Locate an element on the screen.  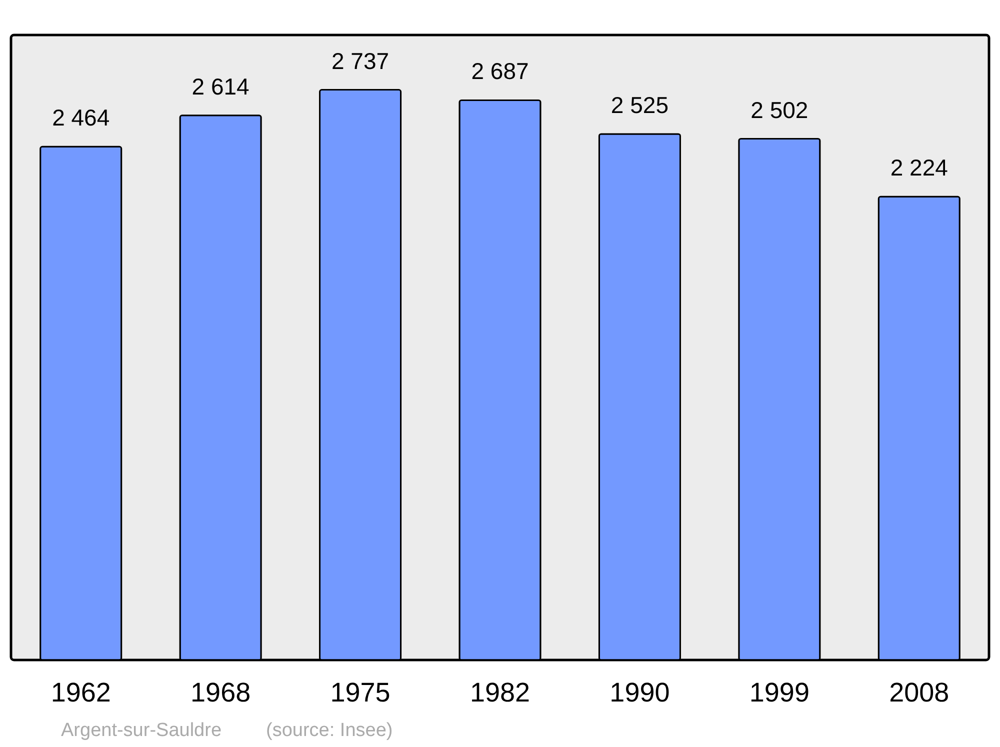
data-label: 2 687 is located at coordinates (500, 71).